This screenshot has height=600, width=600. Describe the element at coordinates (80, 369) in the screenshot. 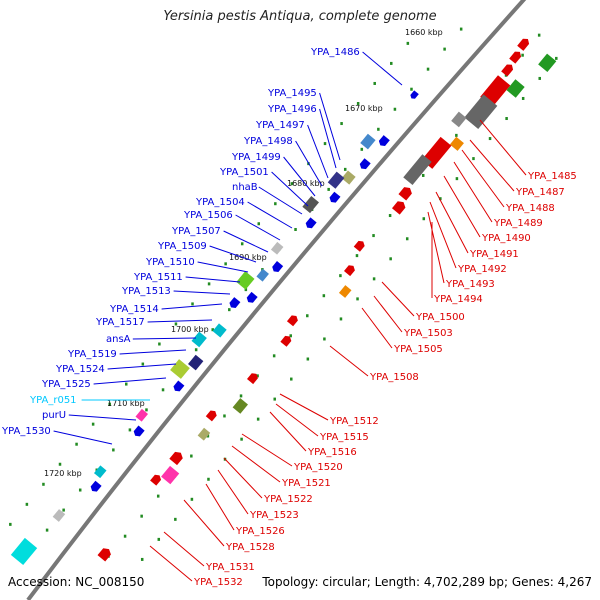

I see `left-gene-label: YPA_1524` at that location.